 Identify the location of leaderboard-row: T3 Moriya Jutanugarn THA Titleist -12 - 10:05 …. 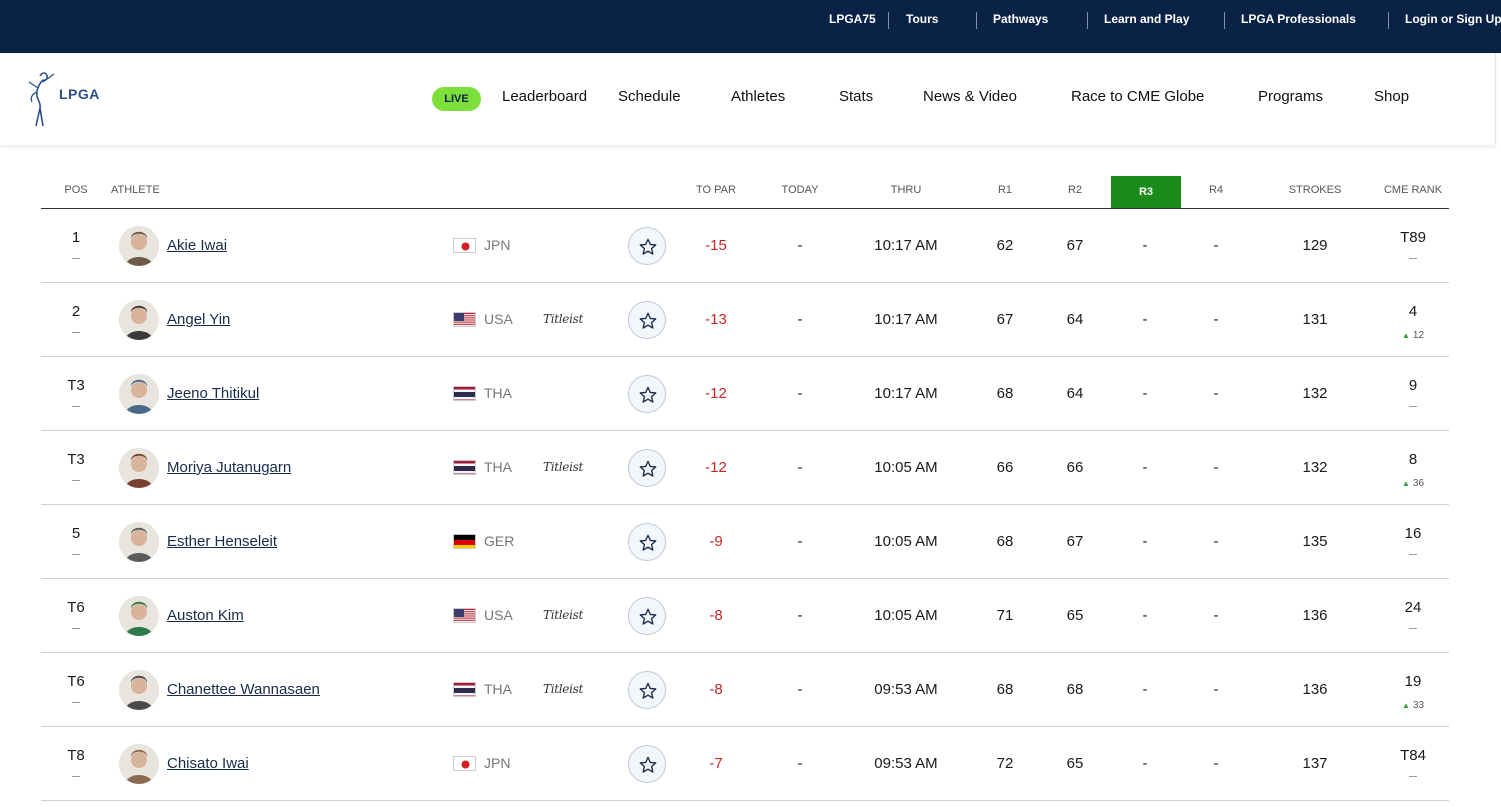
(745, 468).